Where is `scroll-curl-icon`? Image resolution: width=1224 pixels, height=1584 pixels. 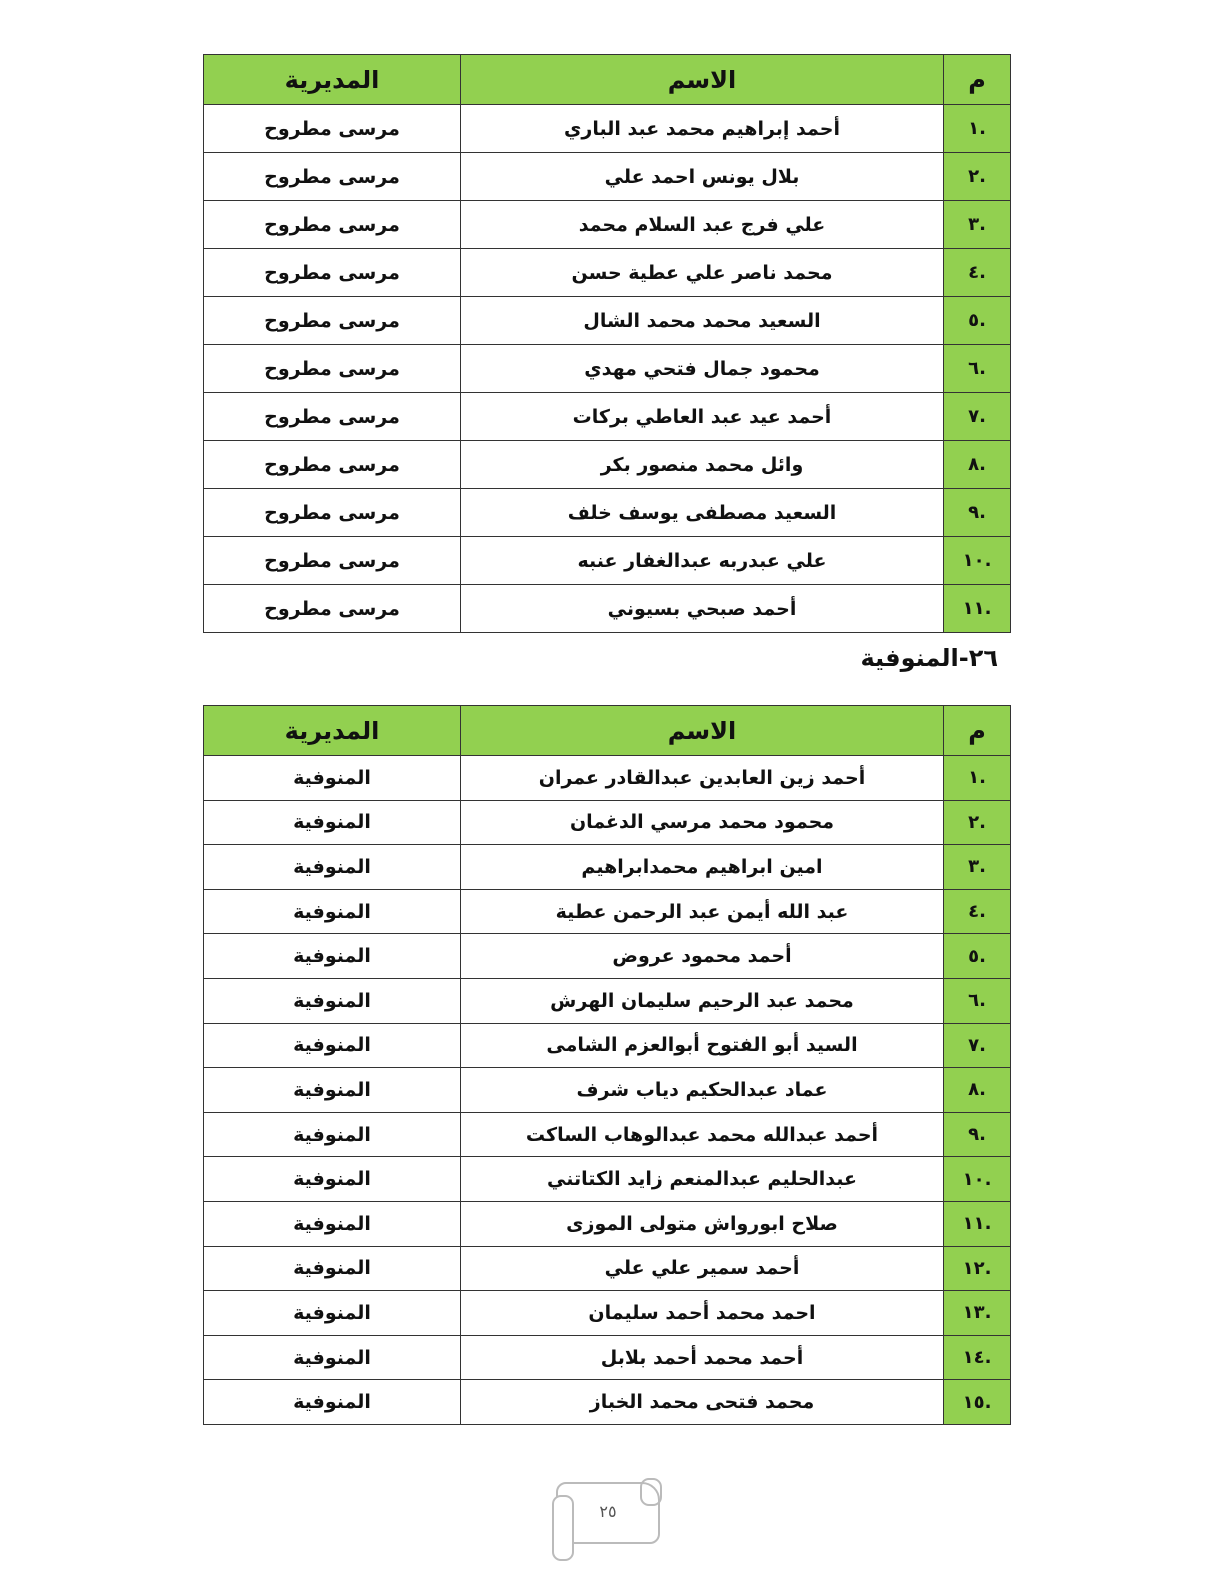 scroll-curl-icon is located at coordinates (563, 1528).